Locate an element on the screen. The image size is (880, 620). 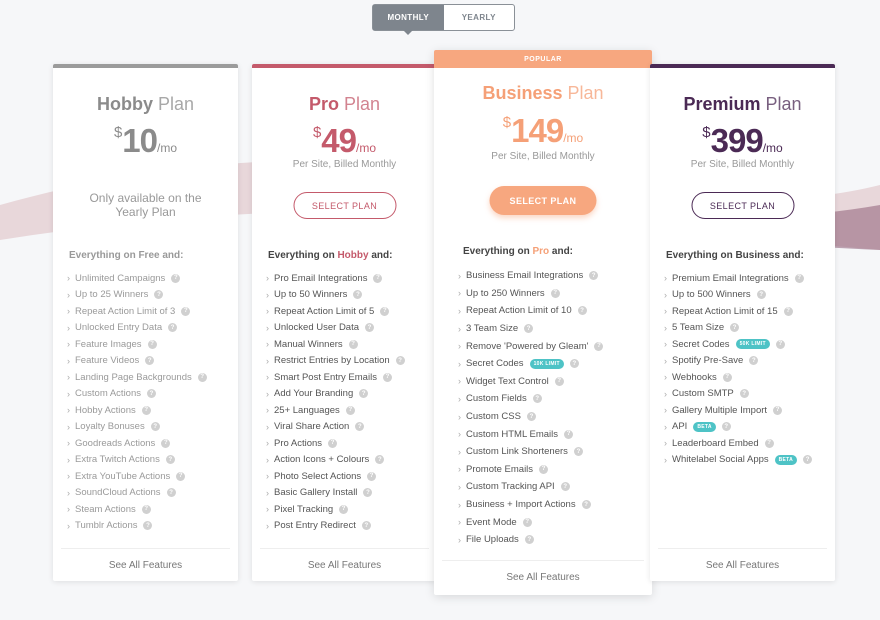
feature-item: › Custom Link Shorteners? is located at coordinates (530, 452).